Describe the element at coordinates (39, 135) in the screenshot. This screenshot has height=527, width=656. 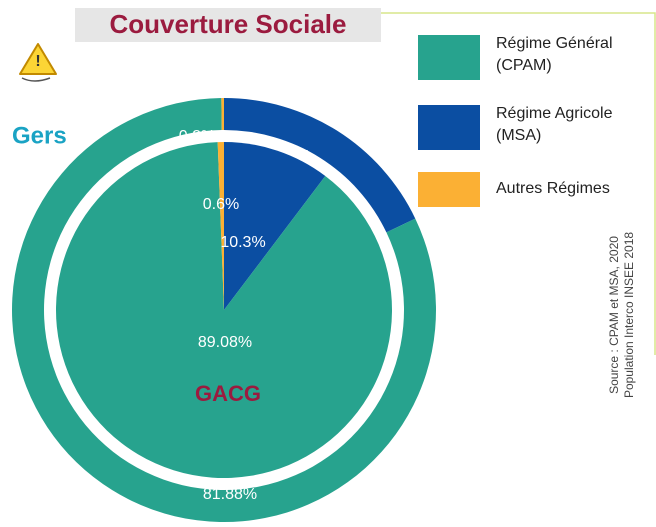
I see `ring-name: Gers` at that location.